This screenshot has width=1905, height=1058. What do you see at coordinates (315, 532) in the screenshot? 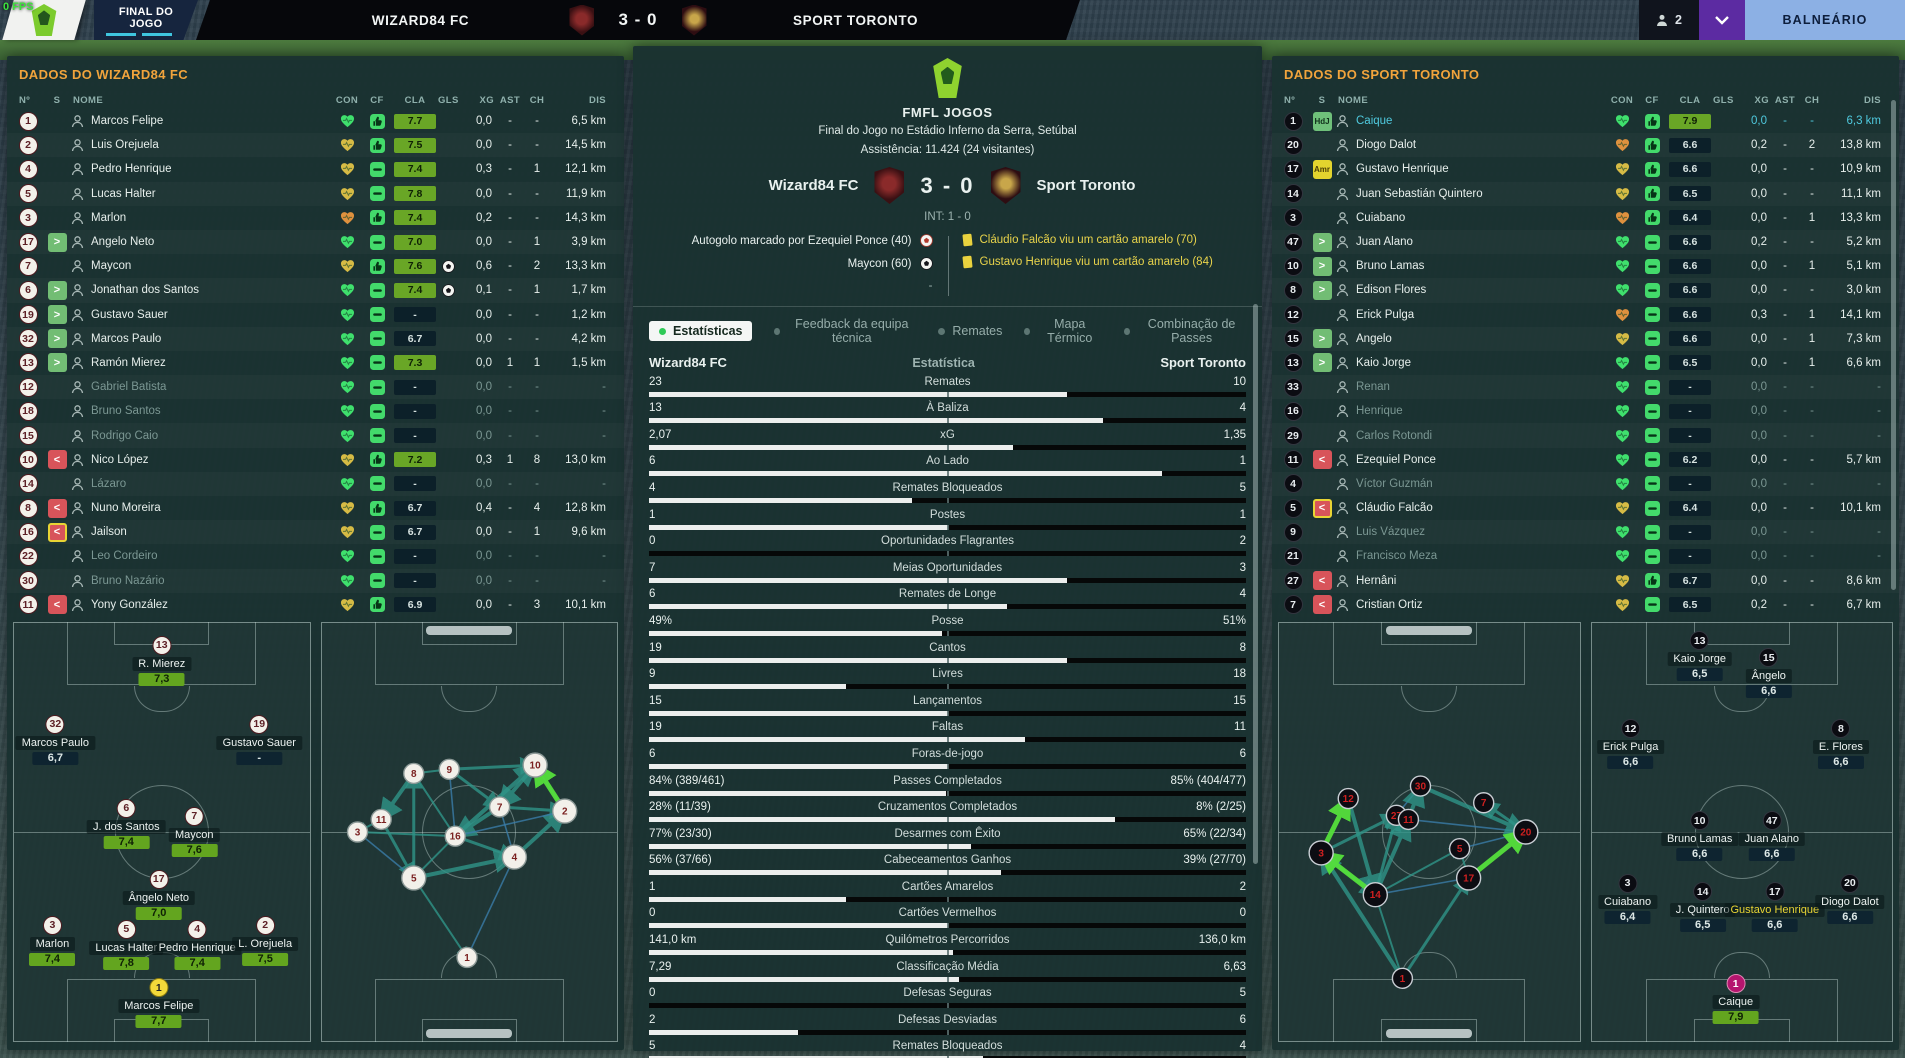
I see `player-row: 16 < Jailson 6.7 0,0 - 1 9,6 km` at bounding box center [315, 532].